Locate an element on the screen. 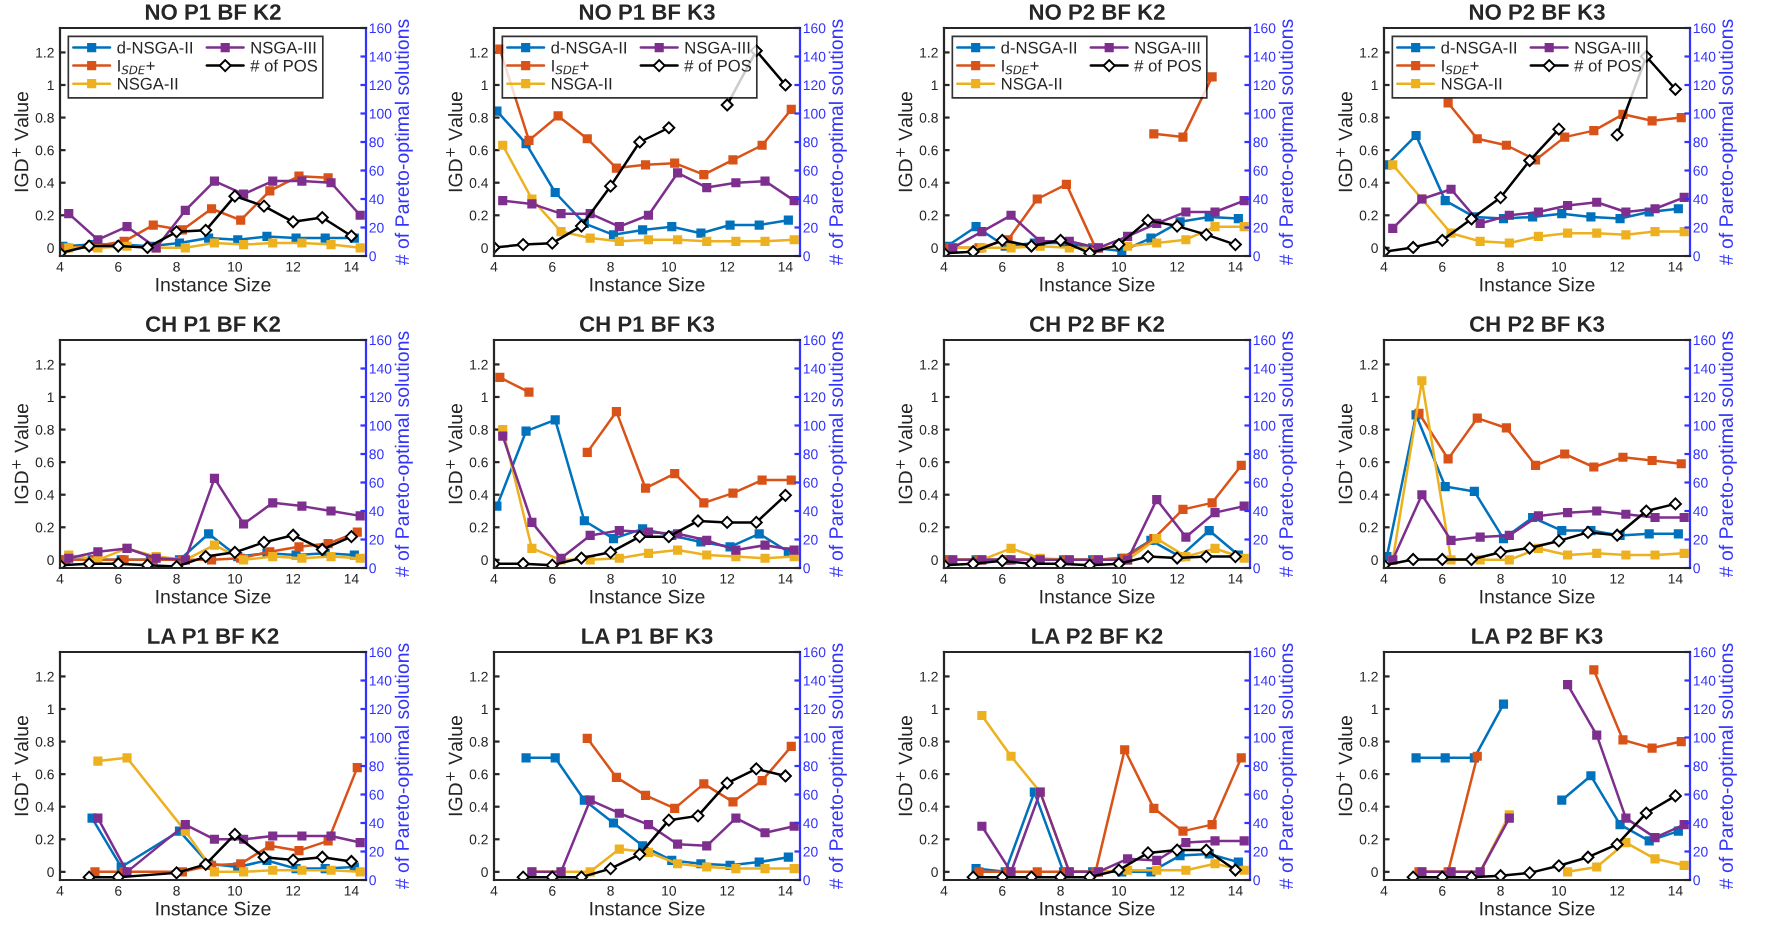  chart-title: CH P1 BF K2 is located at coordinates (213, 324).